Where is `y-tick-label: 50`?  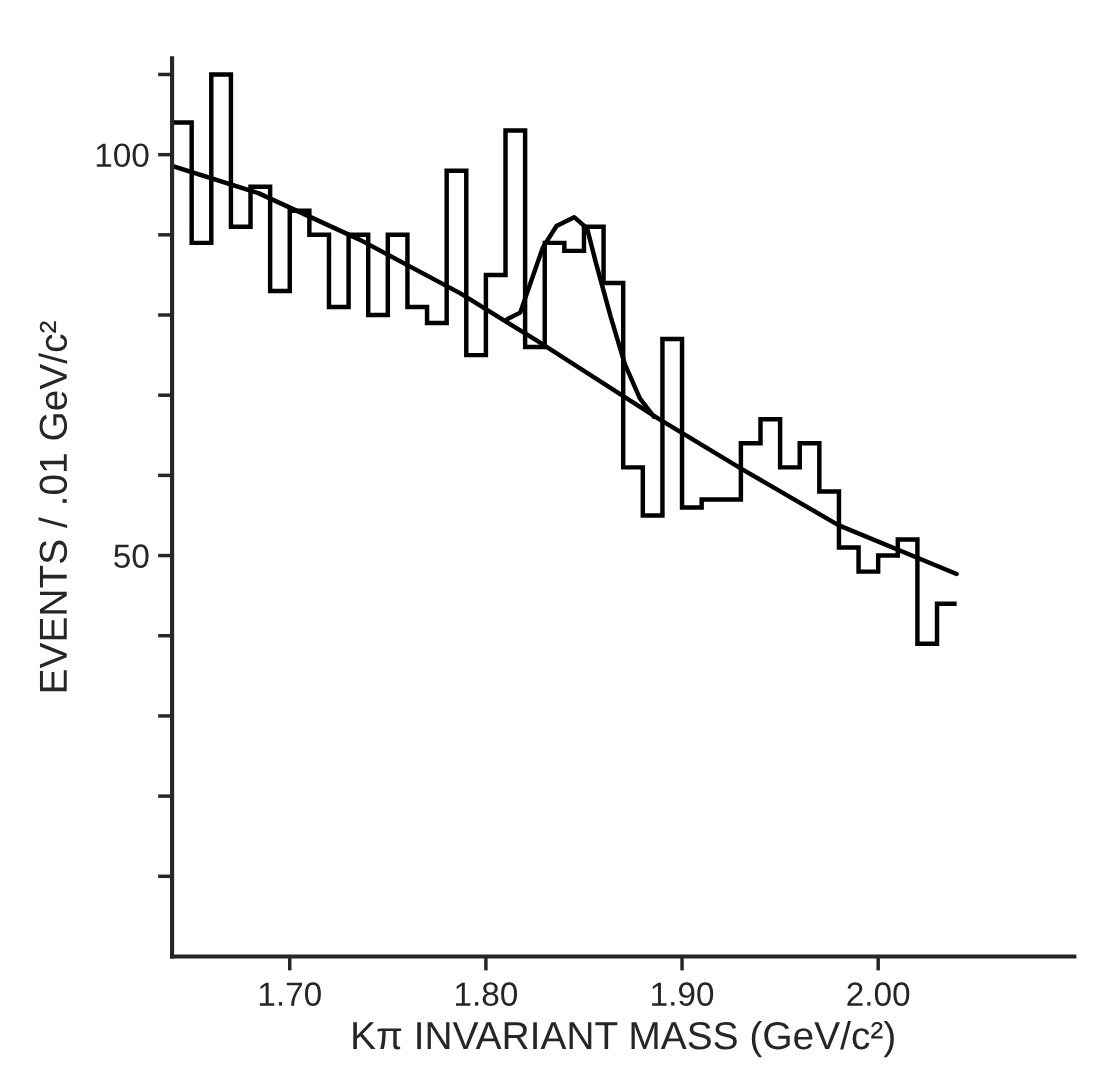
y-tick-label: 50 is located at coordinates (131, 556).